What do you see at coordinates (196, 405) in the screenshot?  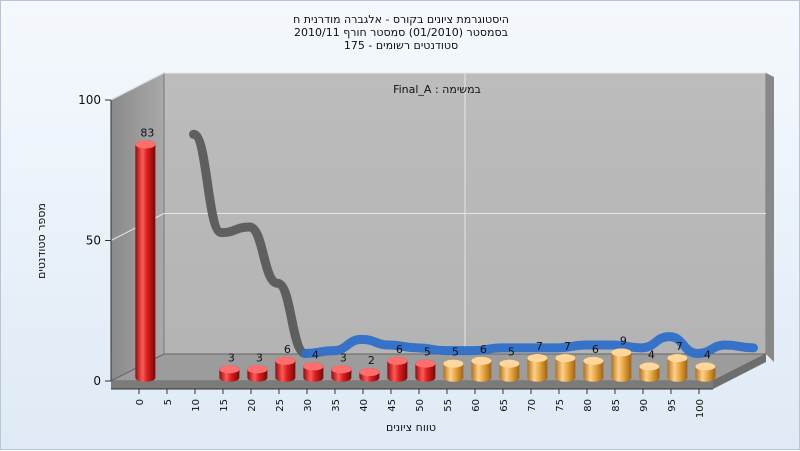 I see `x-tick-label: 10` at bounding box center [196, 405].